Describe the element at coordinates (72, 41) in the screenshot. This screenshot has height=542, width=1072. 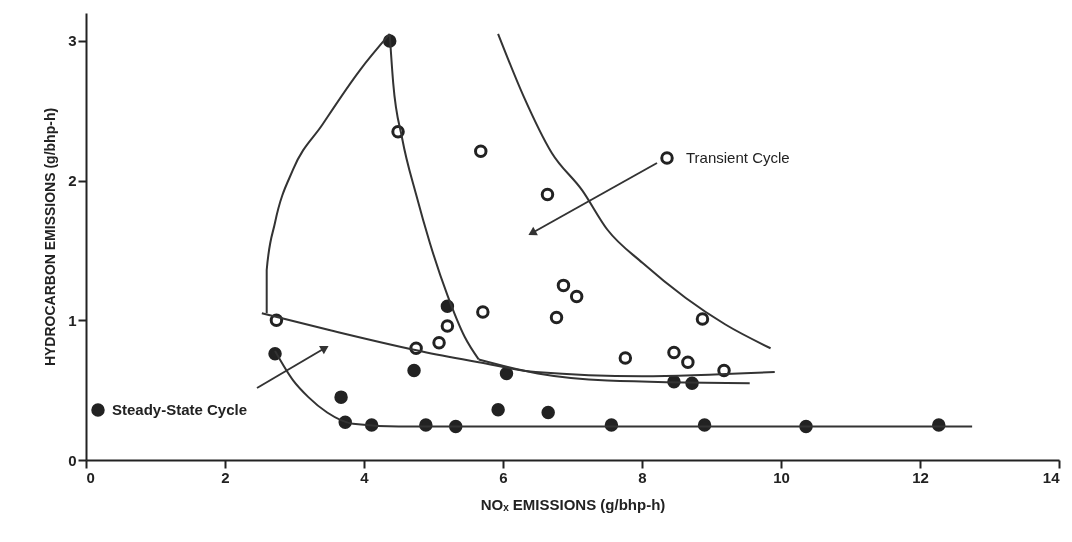
I see `y-tick-label: 3` at that location.